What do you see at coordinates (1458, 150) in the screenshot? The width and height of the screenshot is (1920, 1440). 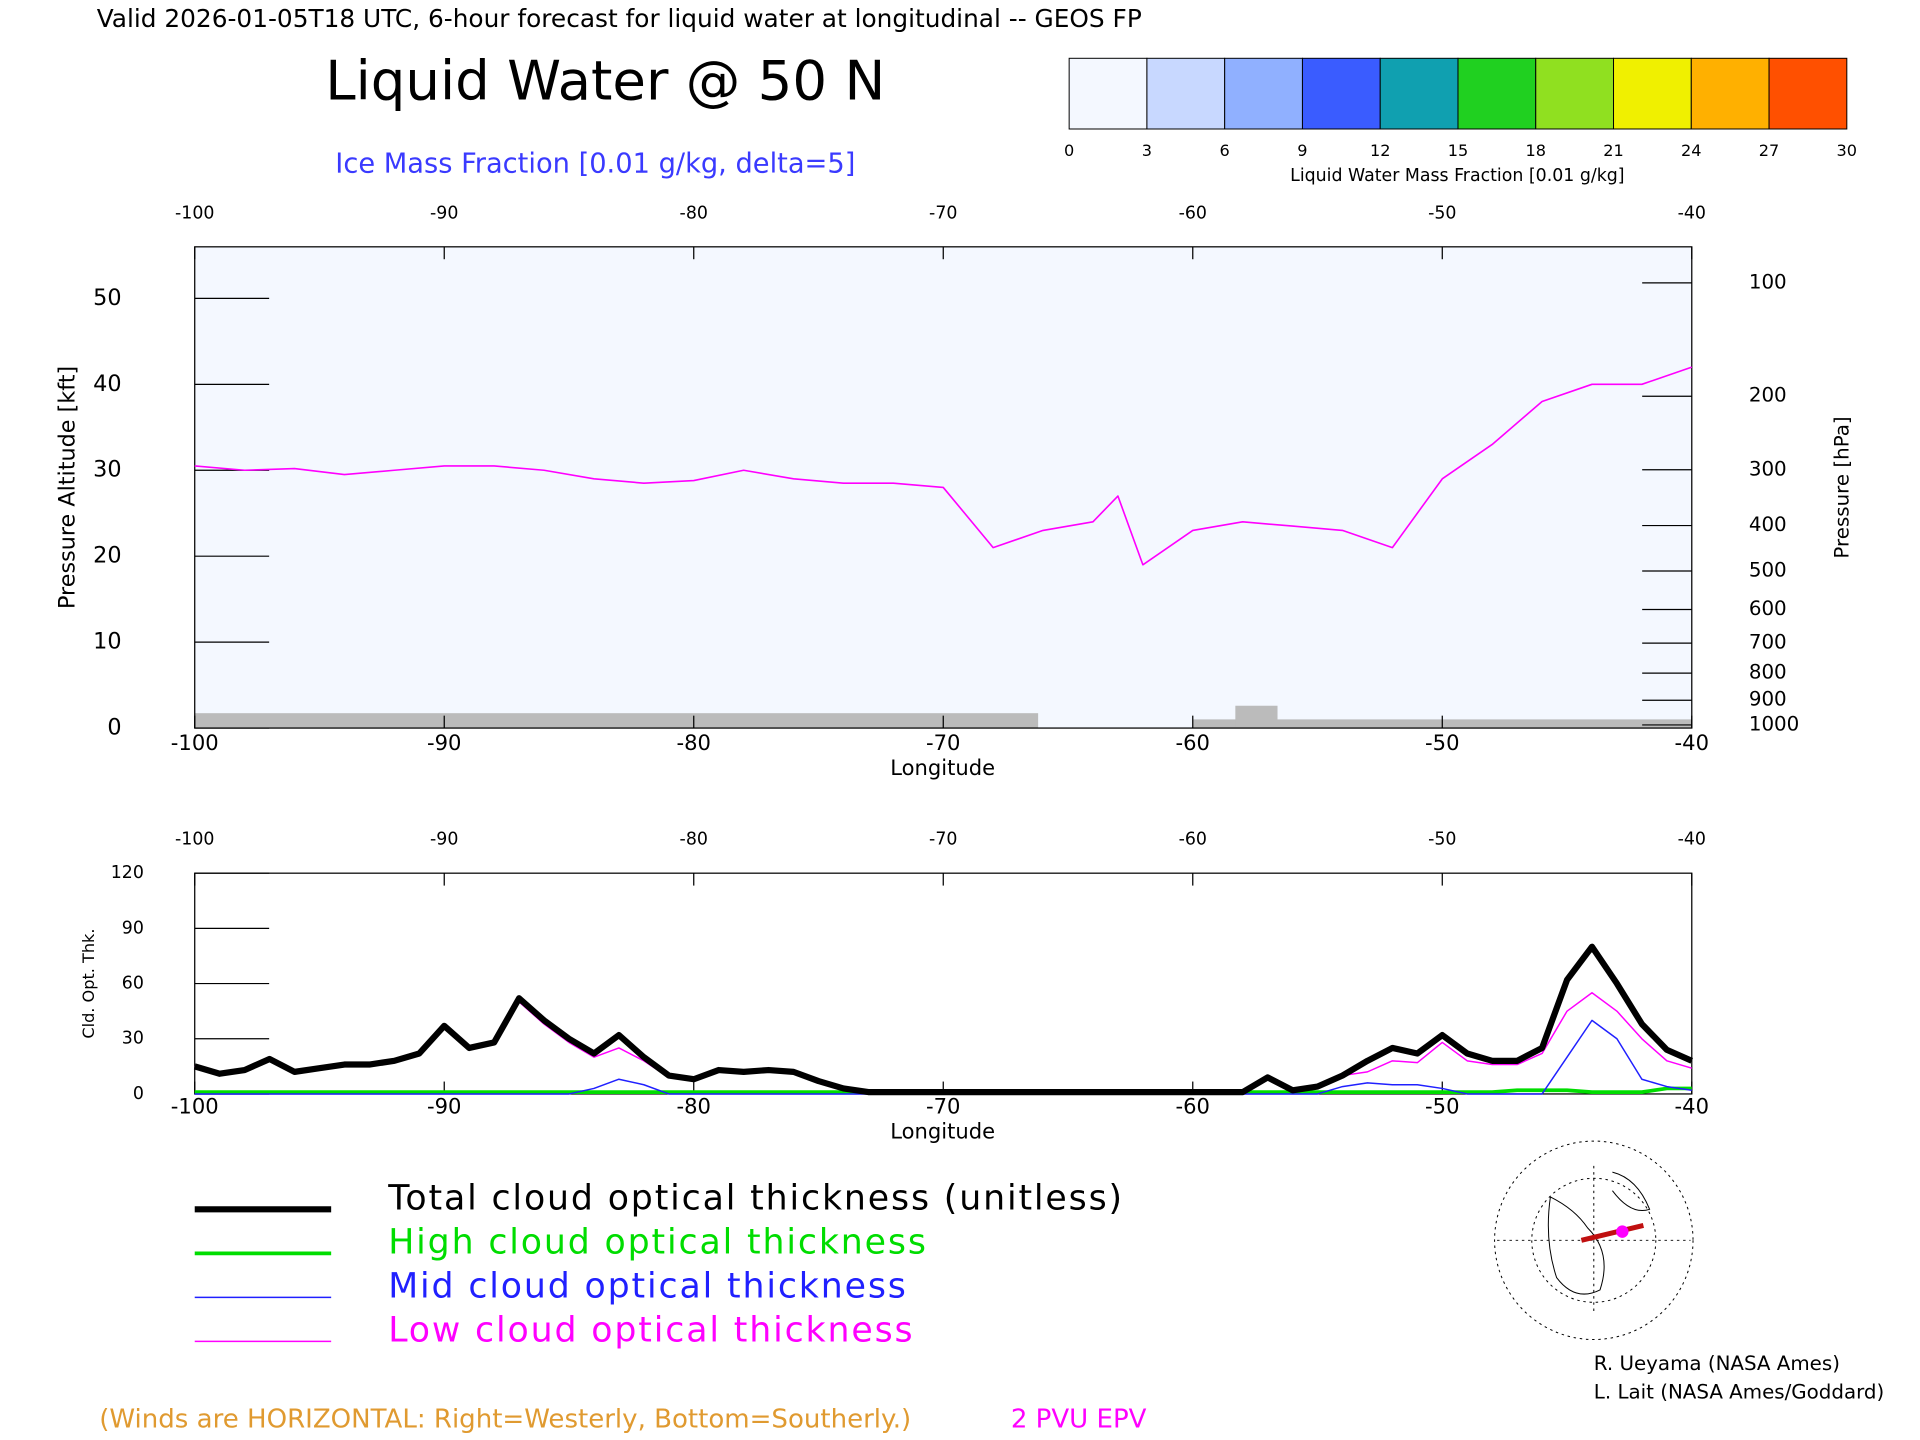 I see `colorbar-tick-label: 15` at bounding box center [1458, 150].